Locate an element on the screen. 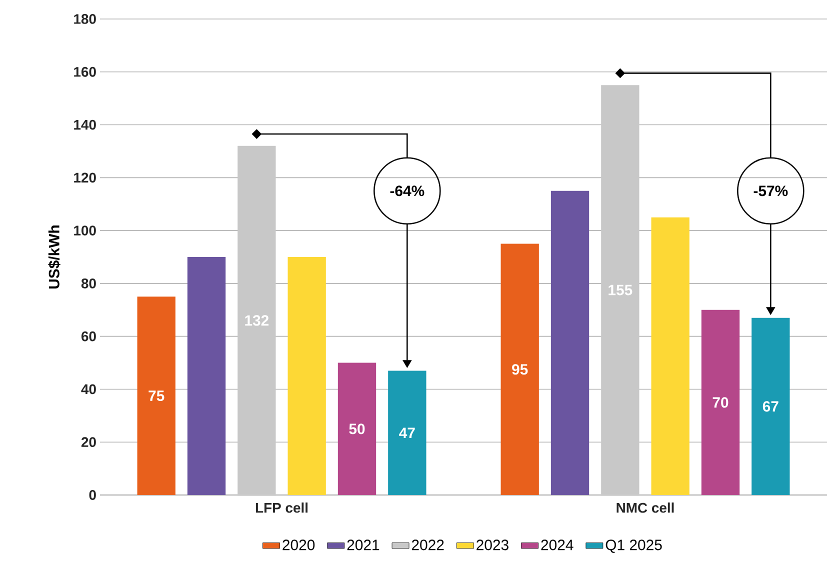 This screenshot has height=571, width=827. y-tick-label: 20 is located at coordinates (88, 442).